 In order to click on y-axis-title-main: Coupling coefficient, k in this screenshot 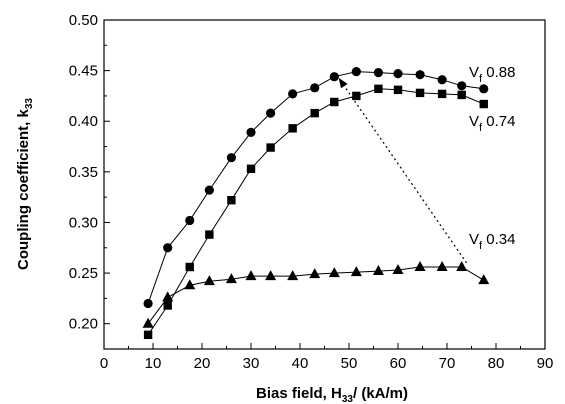, I will do `click(23, 188)`.